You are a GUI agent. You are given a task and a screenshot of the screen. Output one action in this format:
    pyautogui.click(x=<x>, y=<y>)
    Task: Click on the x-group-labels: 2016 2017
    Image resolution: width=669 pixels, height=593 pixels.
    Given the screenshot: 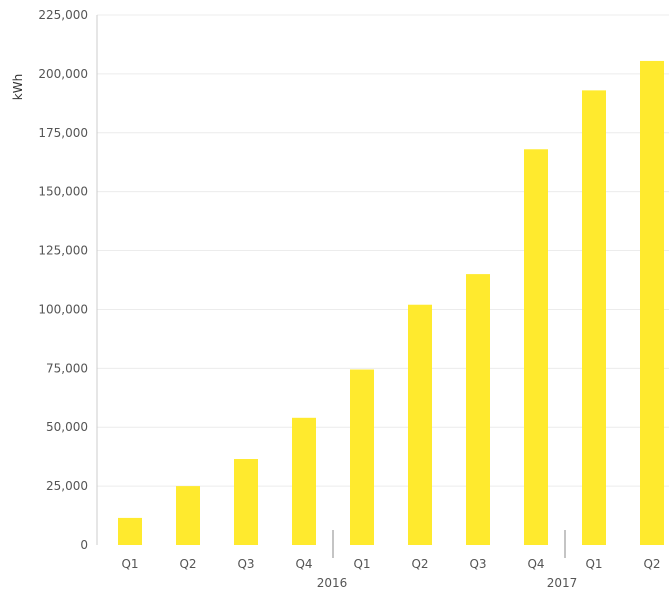 What is the action you would take?
    pyautogui.click(x=447, y=560)
    